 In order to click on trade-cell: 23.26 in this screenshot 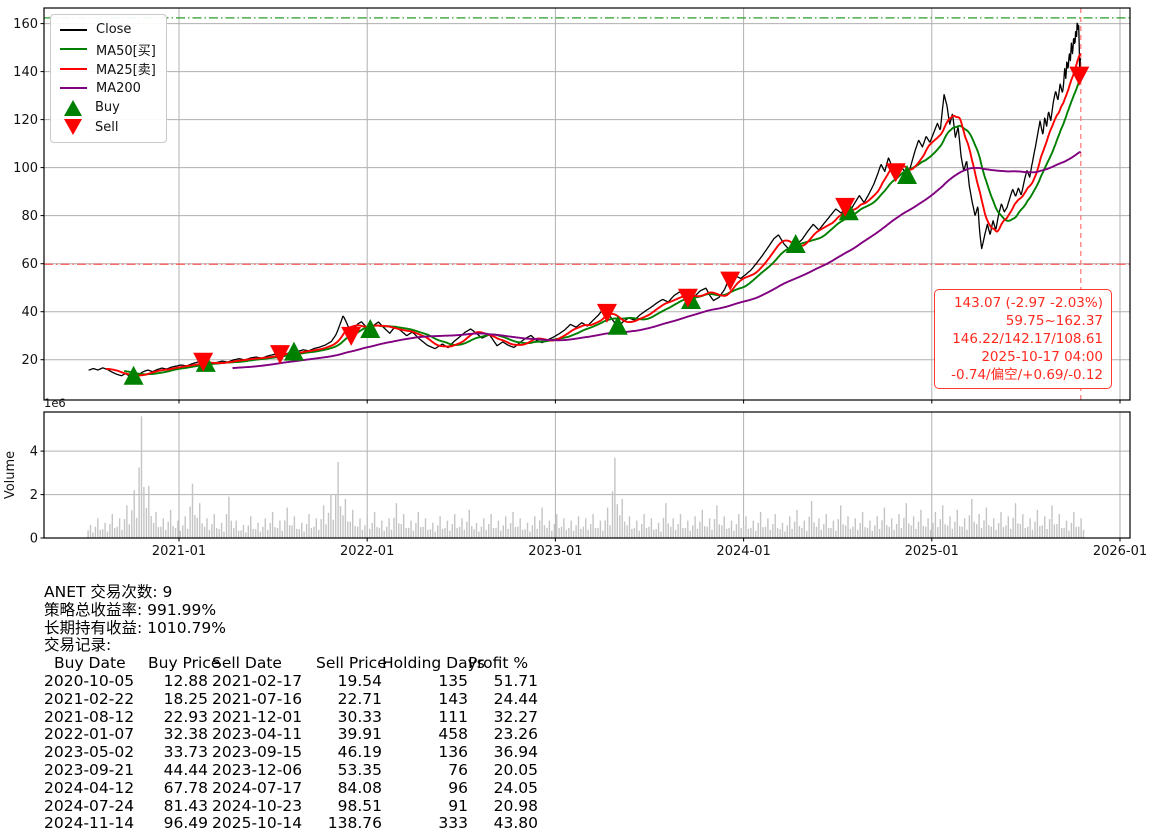, I will do `click(515, 734)`.